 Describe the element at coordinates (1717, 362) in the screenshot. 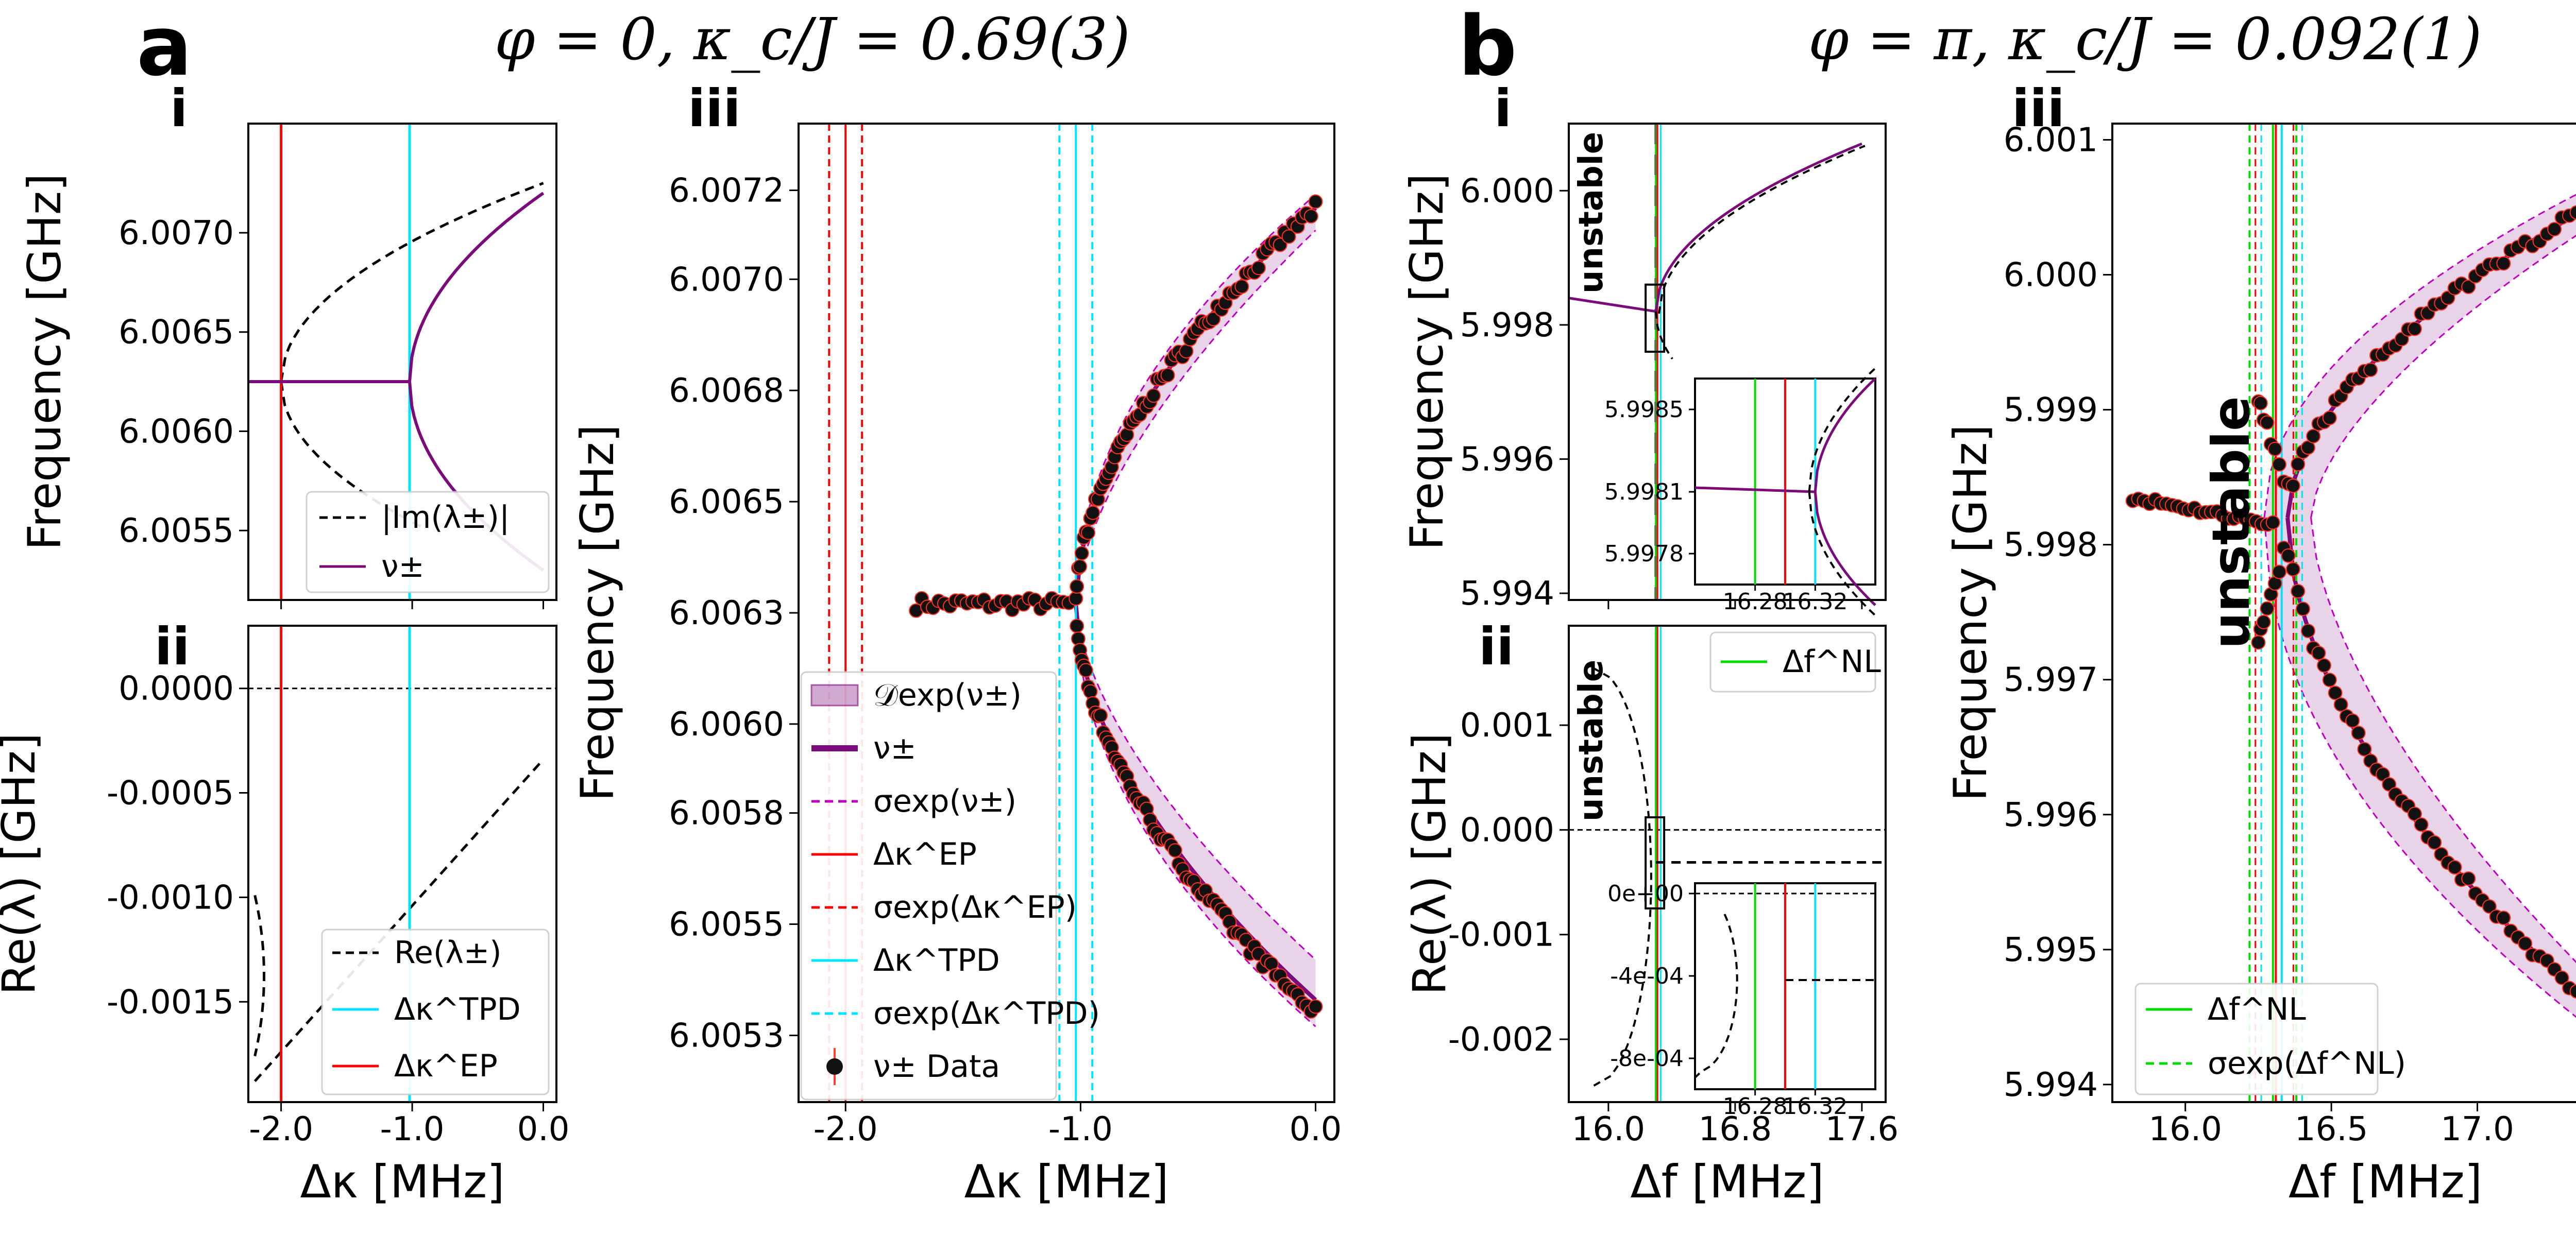

I see `b-i-plot-area` at that location.